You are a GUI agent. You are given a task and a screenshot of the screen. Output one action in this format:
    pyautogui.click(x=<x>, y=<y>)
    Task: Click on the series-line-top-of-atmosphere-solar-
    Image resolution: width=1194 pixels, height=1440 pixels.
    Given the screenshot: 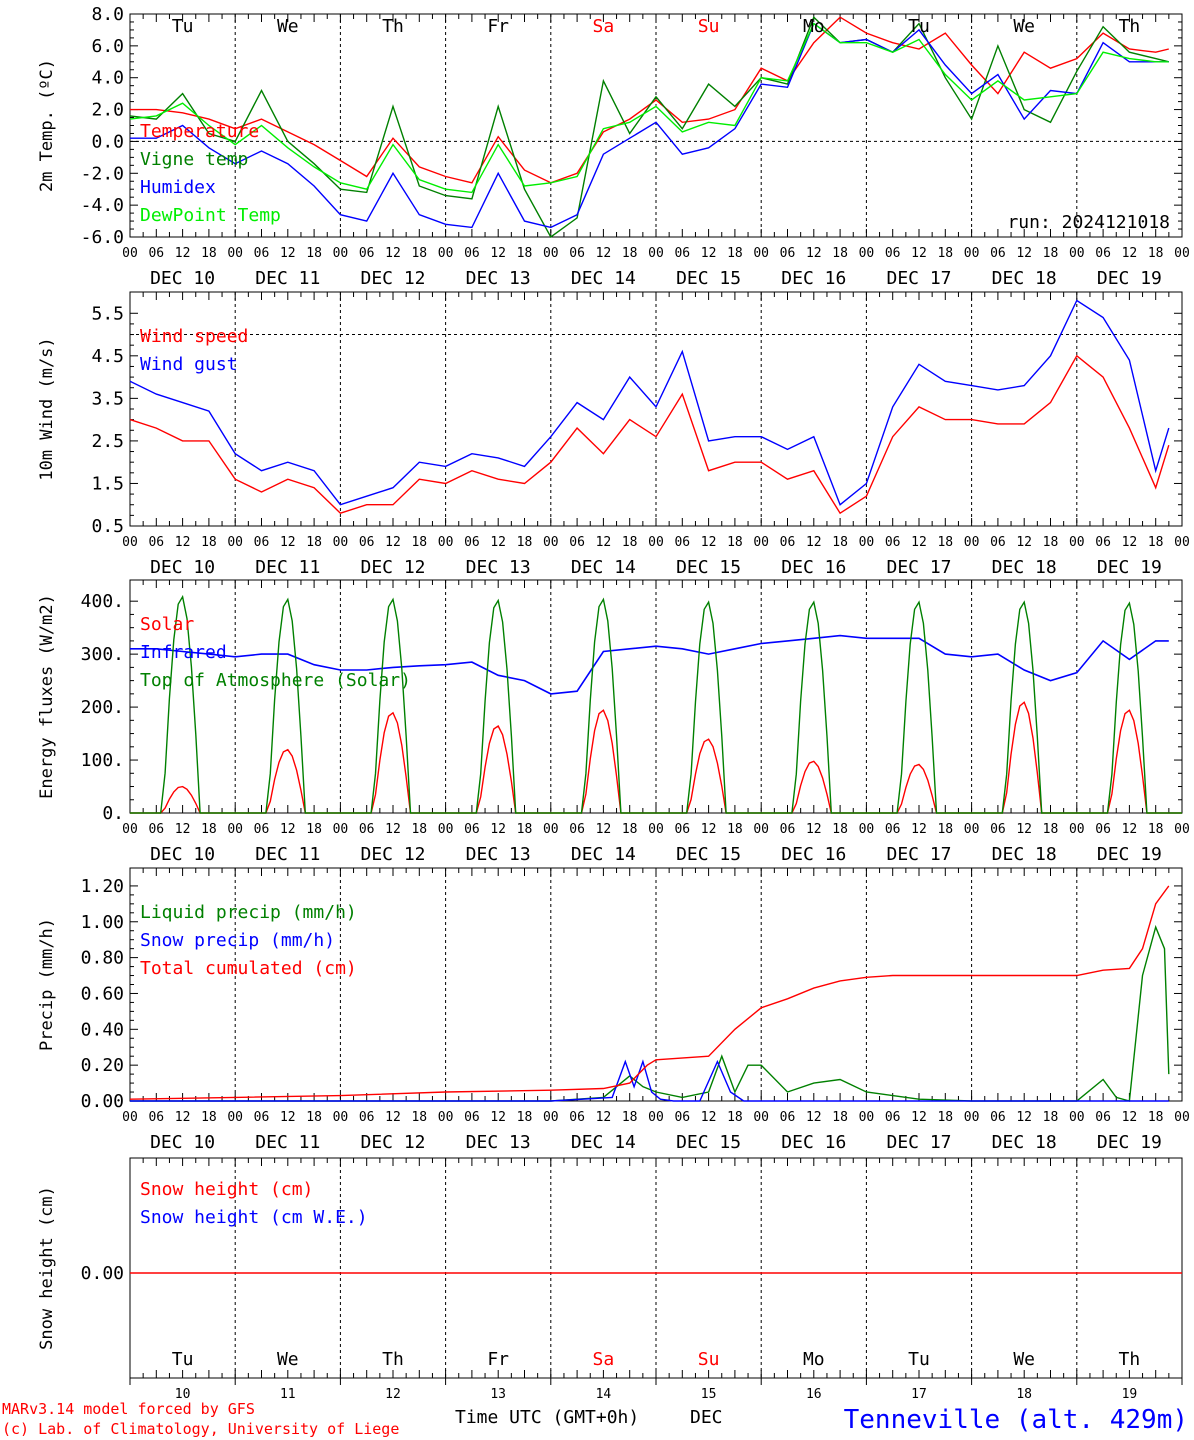 What is the action you would take?
    pyautogui.click(x=656, y=704)
    